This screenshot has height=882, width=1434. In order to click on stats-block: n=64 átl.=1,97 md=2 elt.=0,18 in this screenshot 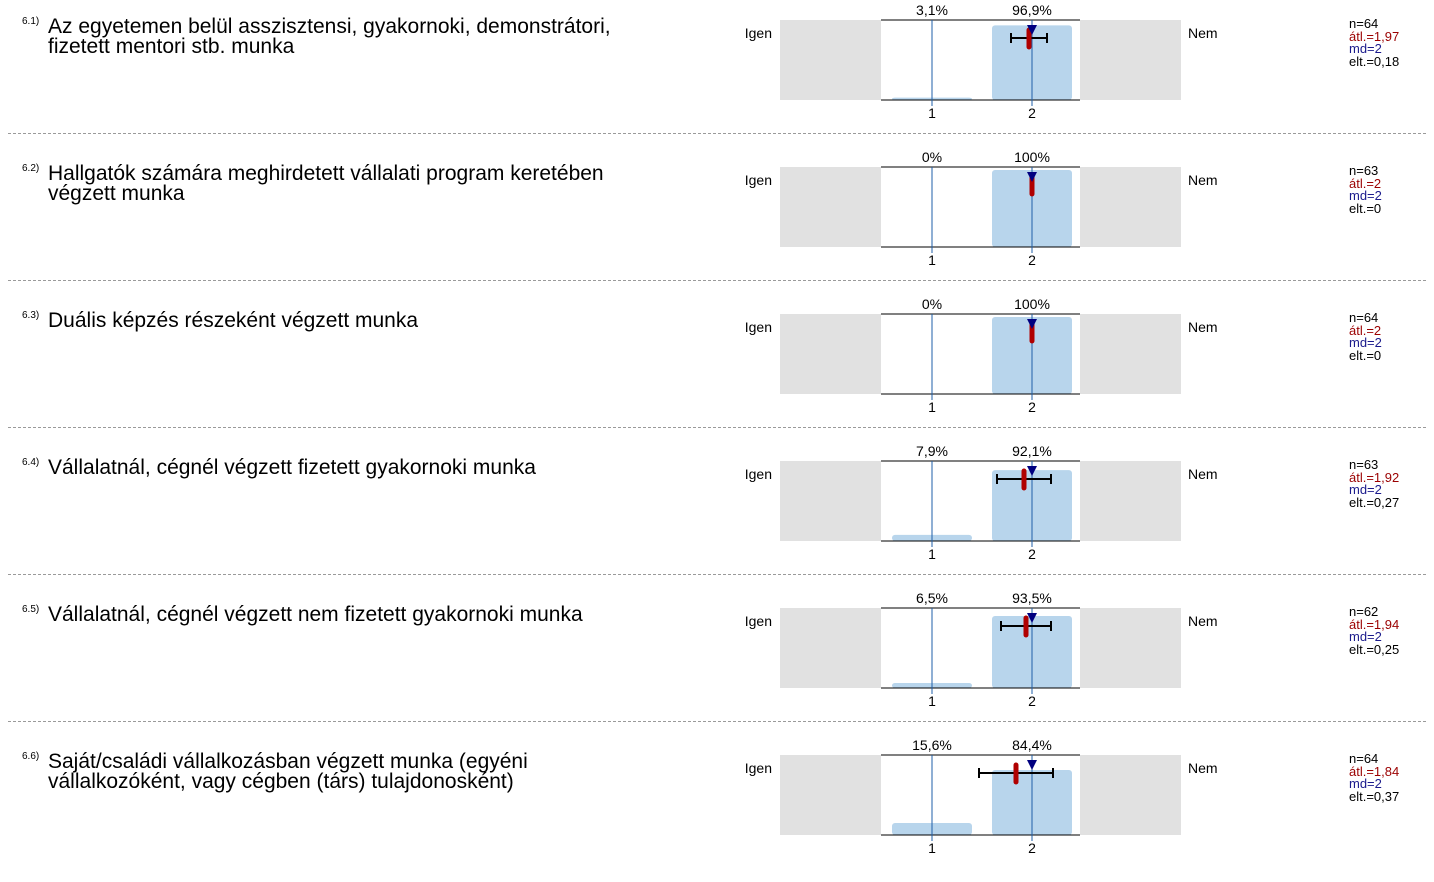, I will do `click(1374, 42)`.